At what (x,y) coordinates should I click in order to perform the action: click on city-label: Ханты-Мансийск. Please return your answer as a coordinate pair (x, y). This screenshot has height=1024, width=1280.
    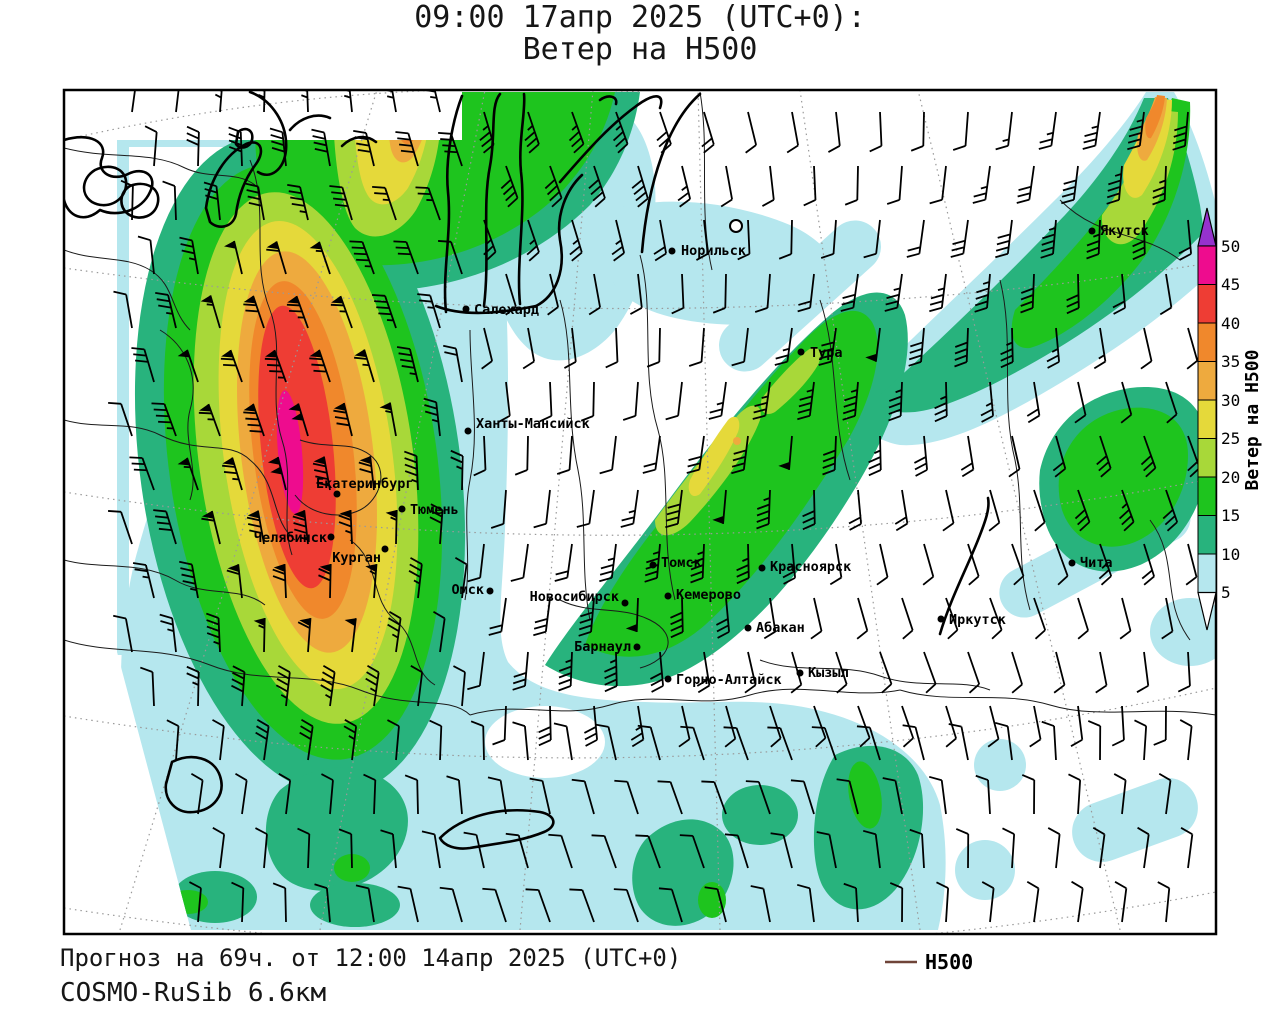
    Looking at the image, I should click on (533, 424).